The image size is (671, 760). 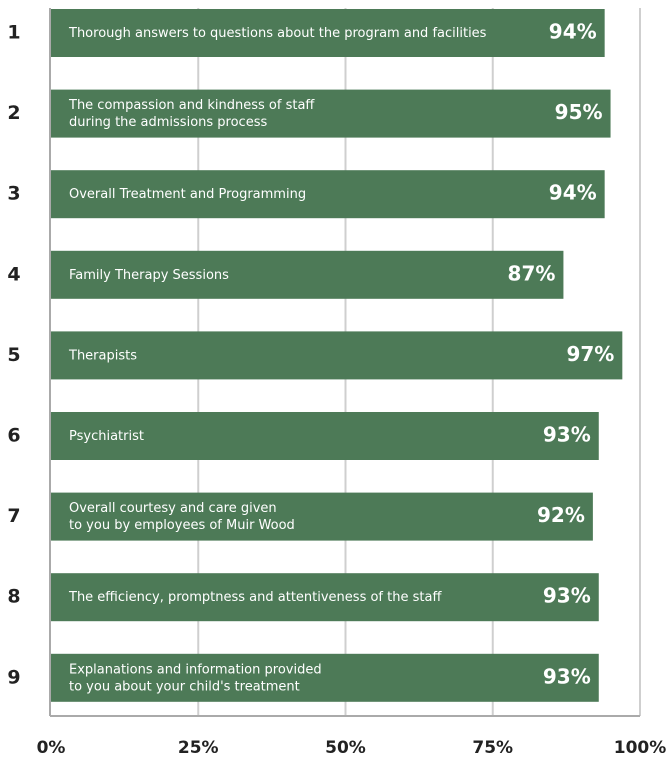 What do you see at coordinates (168, 122) in the screenshot?
I see `bar-label-line: during the admissions process` at bounding box center [168, 122].